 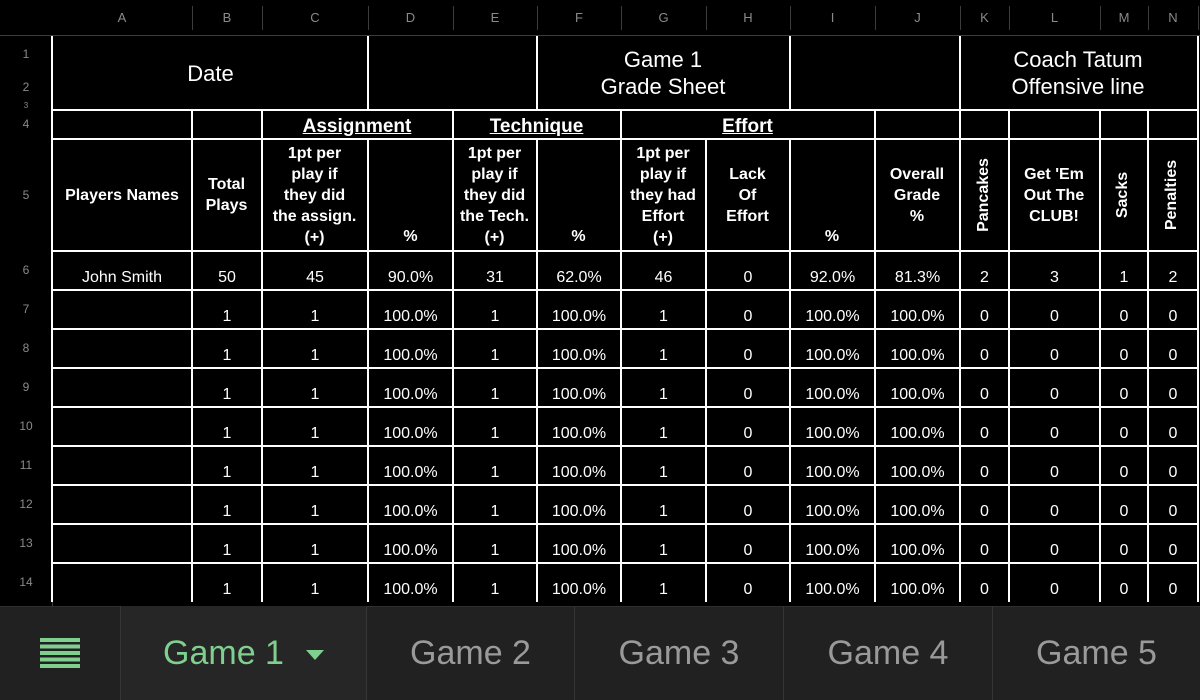 I want to click on data-cell: 3, so click(x=1054, y=277).